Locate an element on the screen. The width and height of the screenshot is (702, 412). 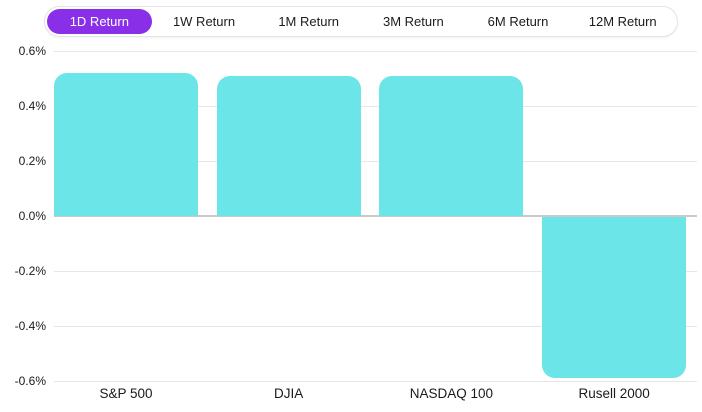
x-axis-label-nasdaq-100: NASDAQ 100 is located at coordinates (451, 393).